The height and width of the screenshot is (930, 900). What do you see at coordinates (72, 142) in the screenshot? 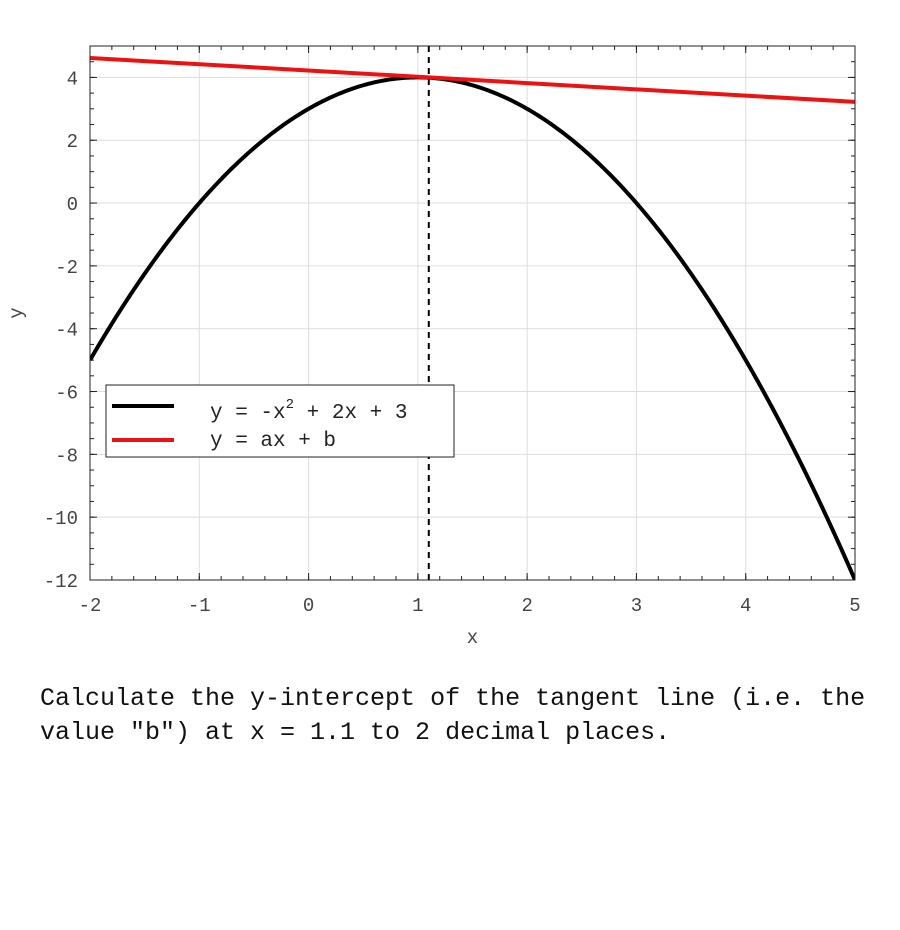
I see `y-tick-label: 2` at bounding box center [72, 142].